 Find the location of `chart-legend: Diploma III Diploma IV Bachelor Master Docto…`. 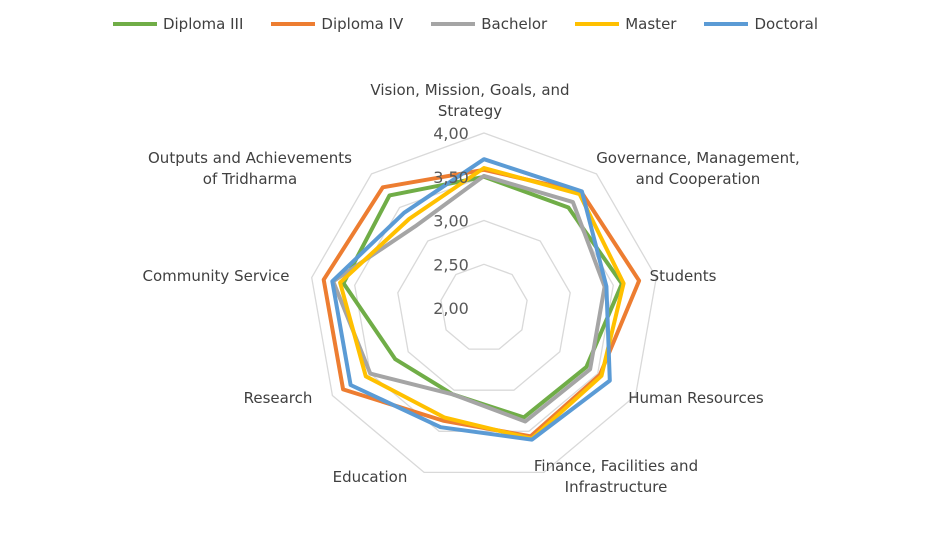

chart-legend: Diploma III Diploma IV Bachelor Master Docto… is located at coordinates (465, 24).